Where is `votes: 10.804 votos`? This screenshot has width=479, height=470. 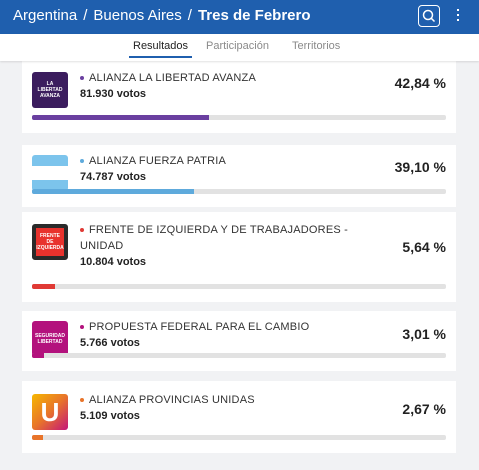
votes: 10.804 votos is located at coordinates (113, 262).